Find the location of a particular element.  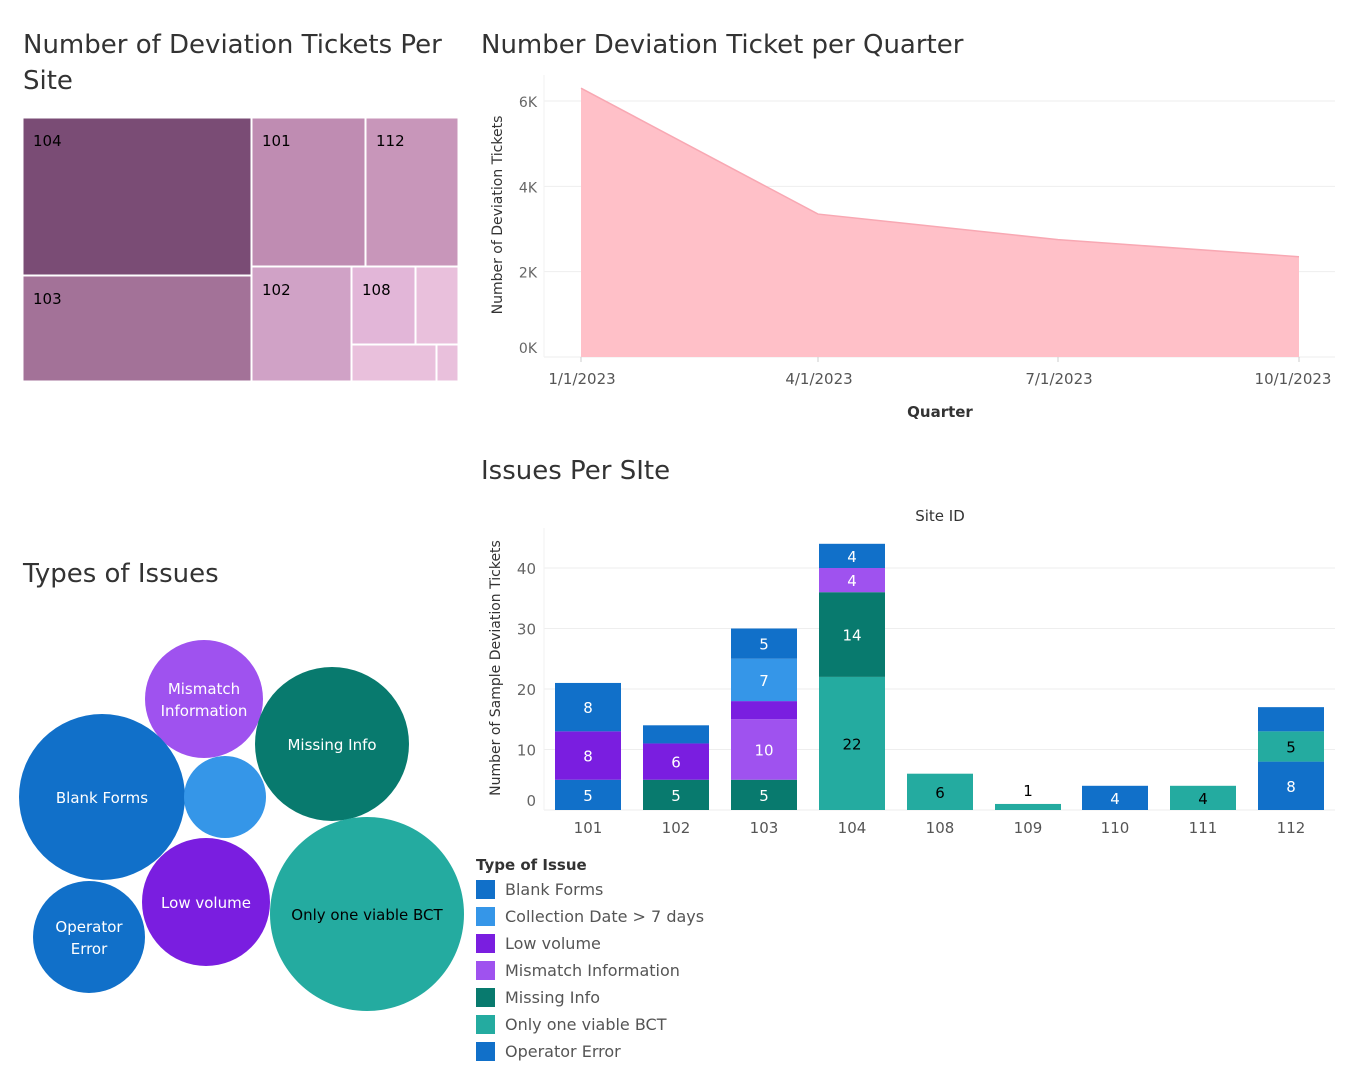

legend-item: Low volume is located at coordinates (626, 943).